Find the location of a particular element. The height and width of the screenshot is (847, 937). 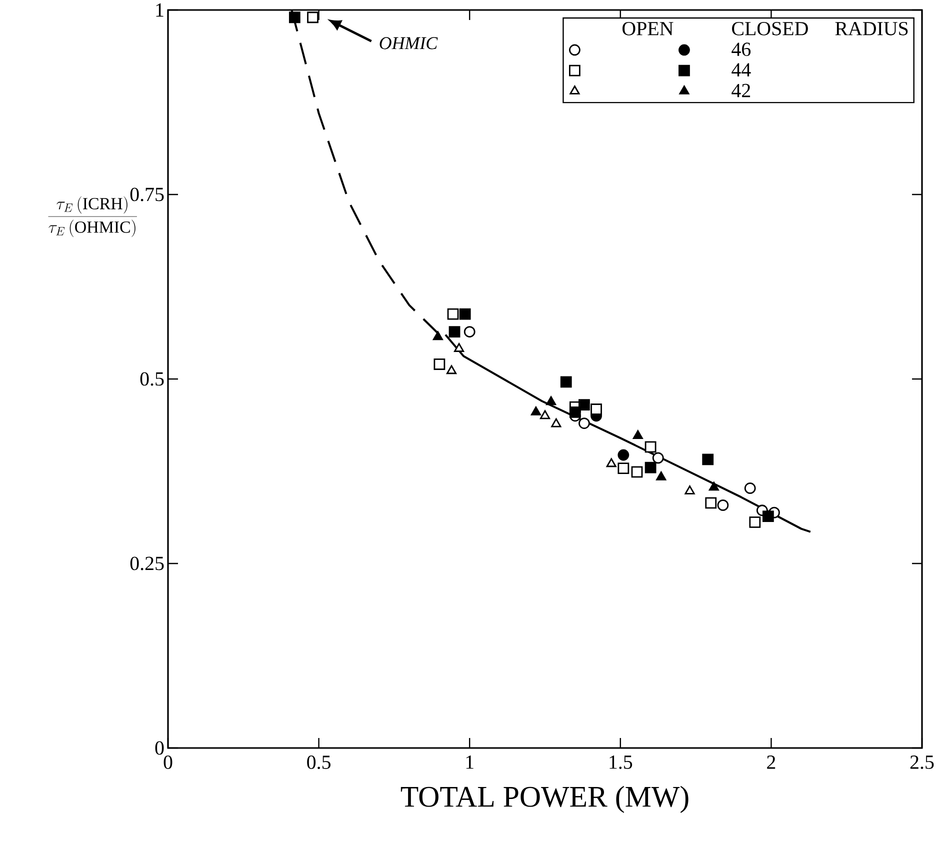

x-axis-title: TOTAL POWER (MW) is located at coordinates (544, 799).